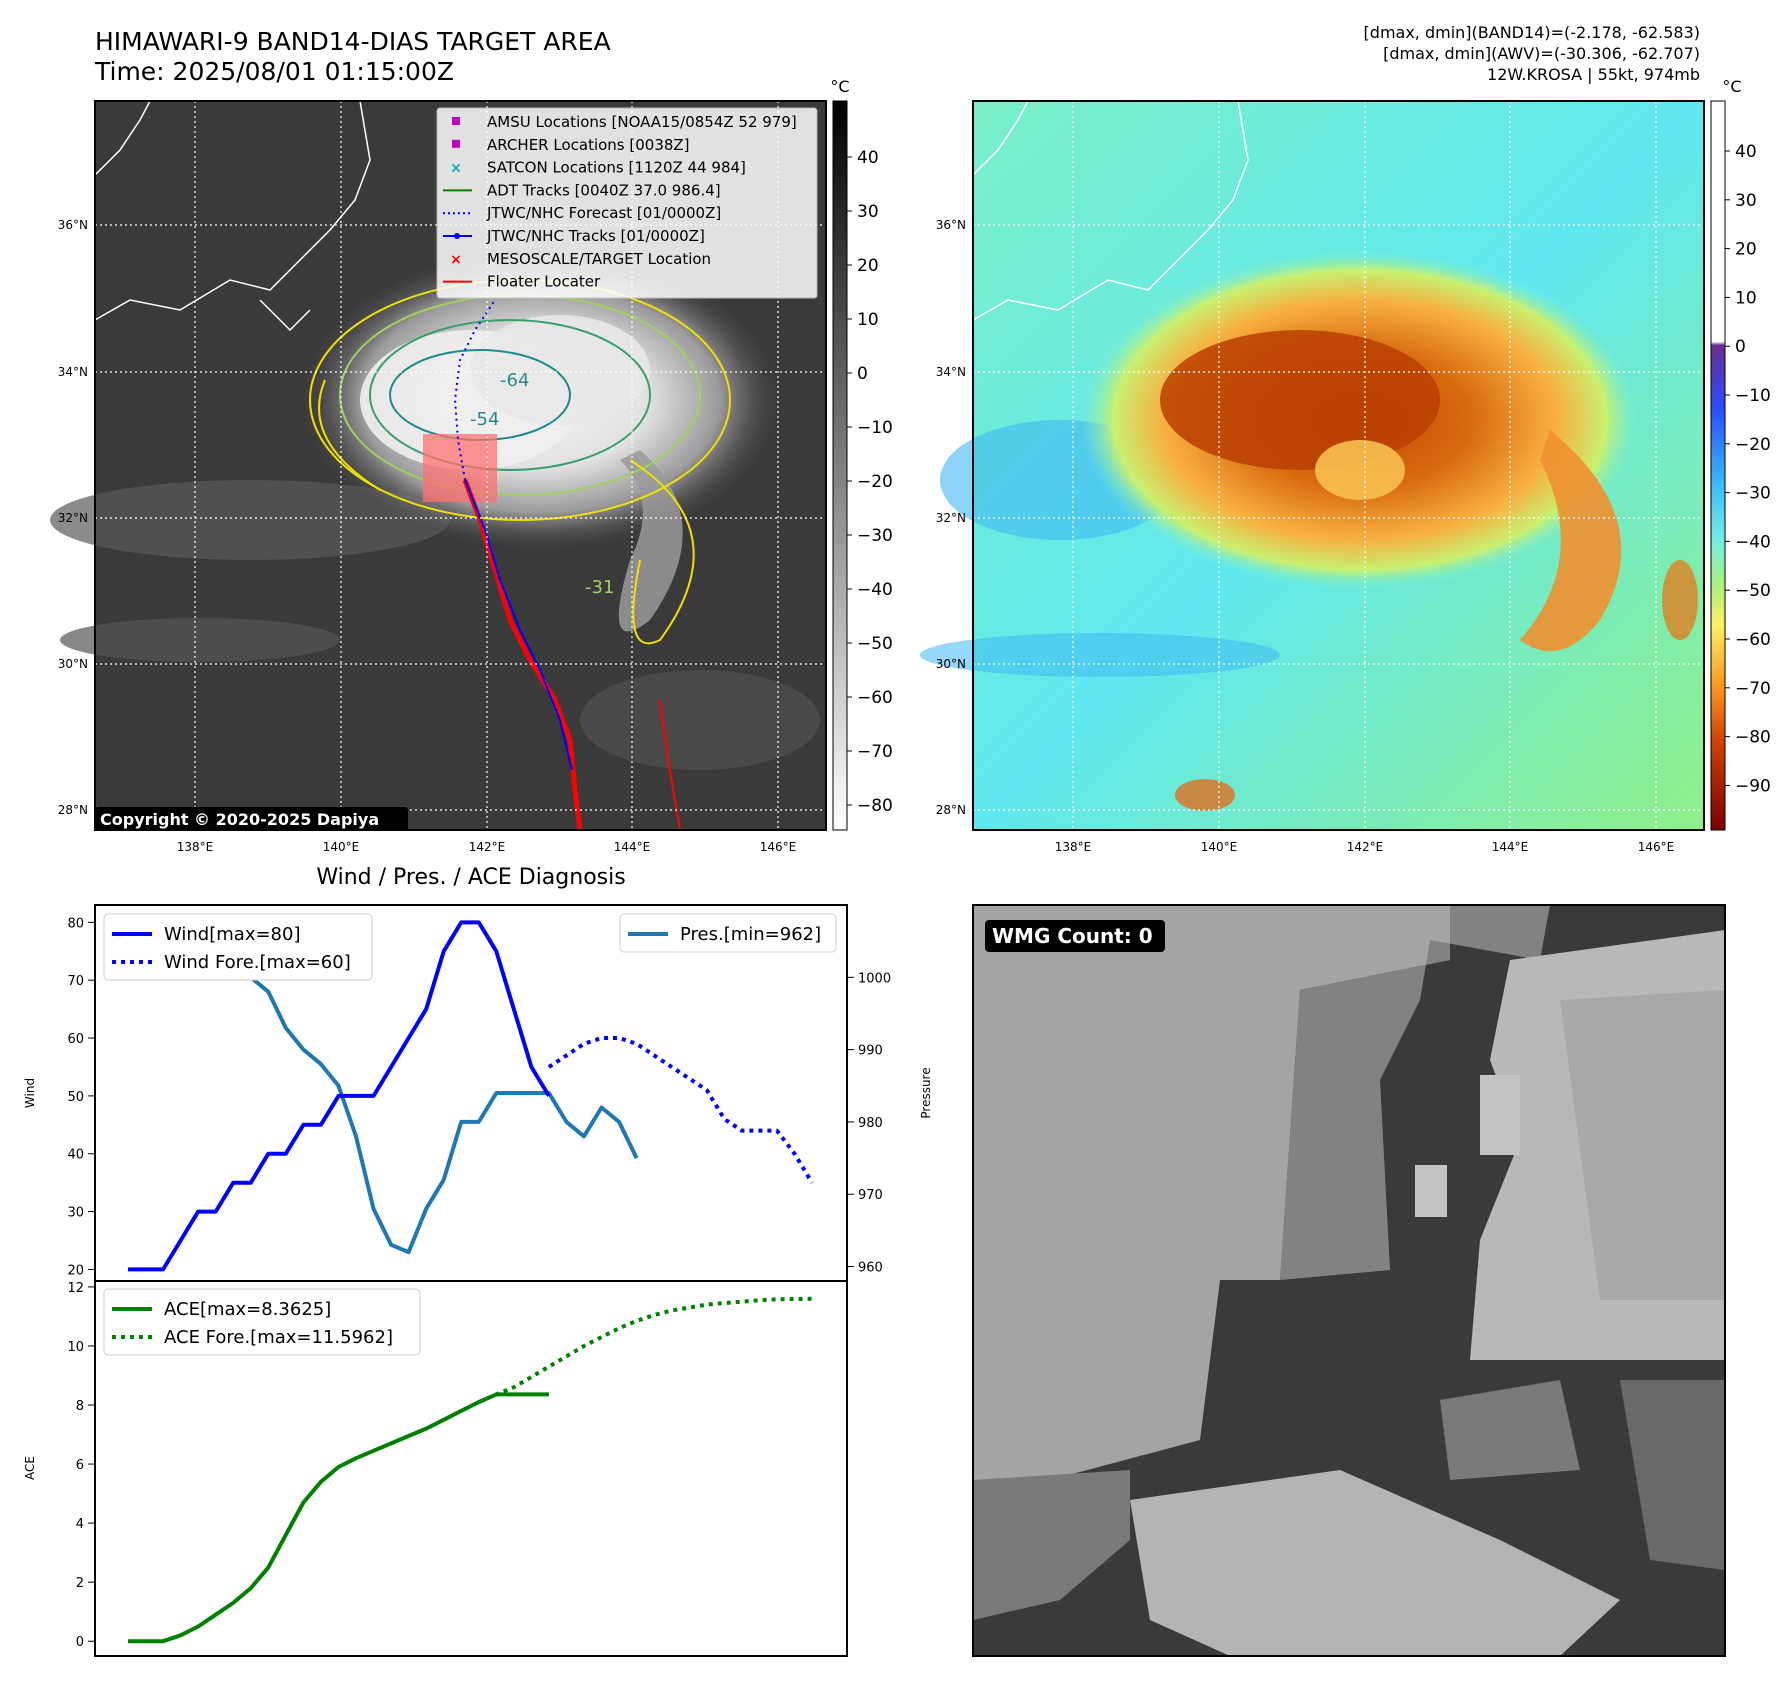 The image size is (1788, 1690). What do you see at coordinates (1753, 689) in the screenshot?
I see `colorbar-tick-label: −70` at bounding box center [1753, 689].